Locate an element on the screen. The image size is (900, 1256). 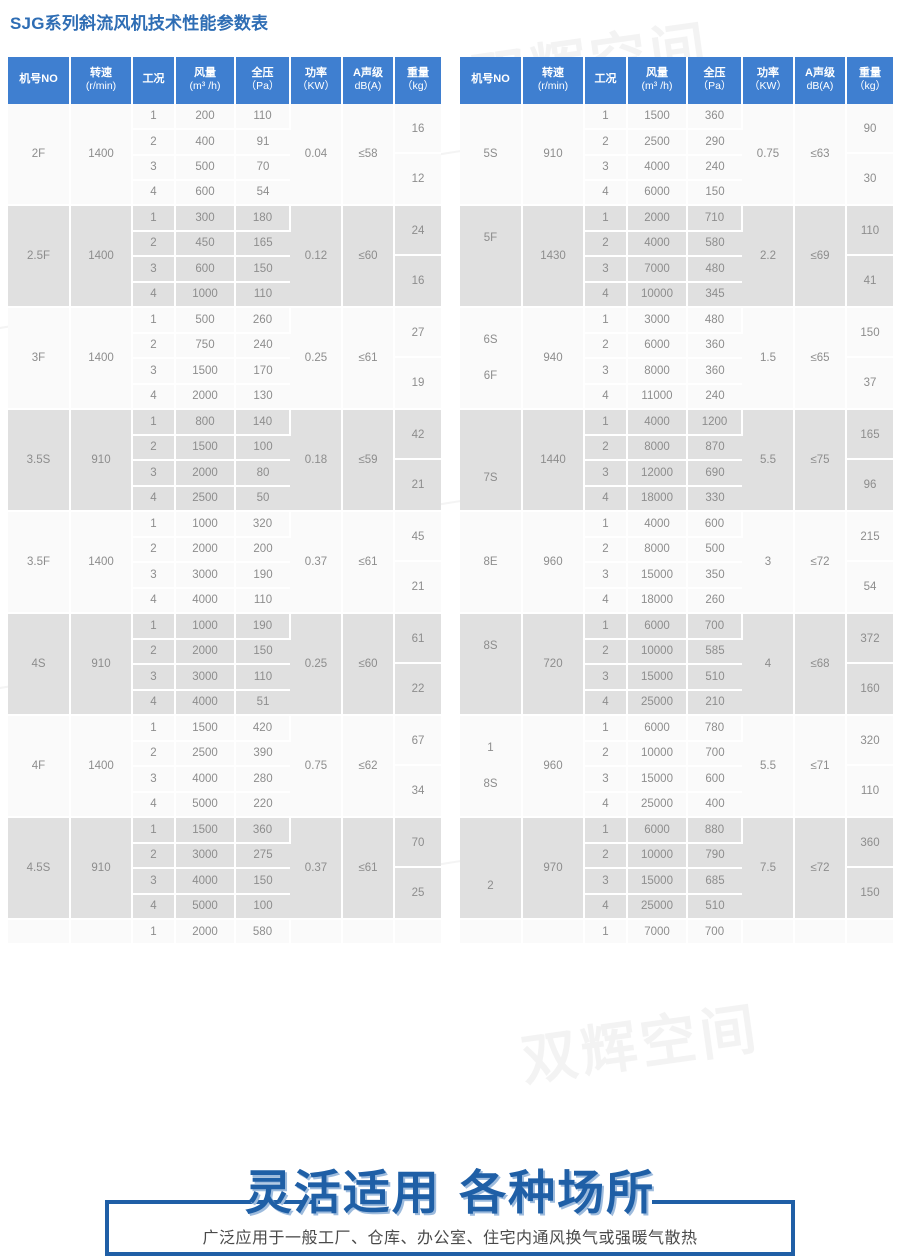
cell-model: 1 8S is located at coordinates (491, 766).